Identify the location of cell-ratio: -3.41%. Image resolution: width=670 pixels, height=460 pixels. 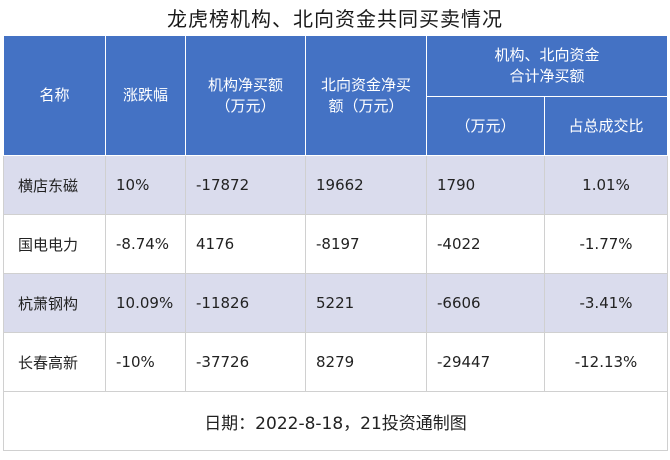
(606, 303).